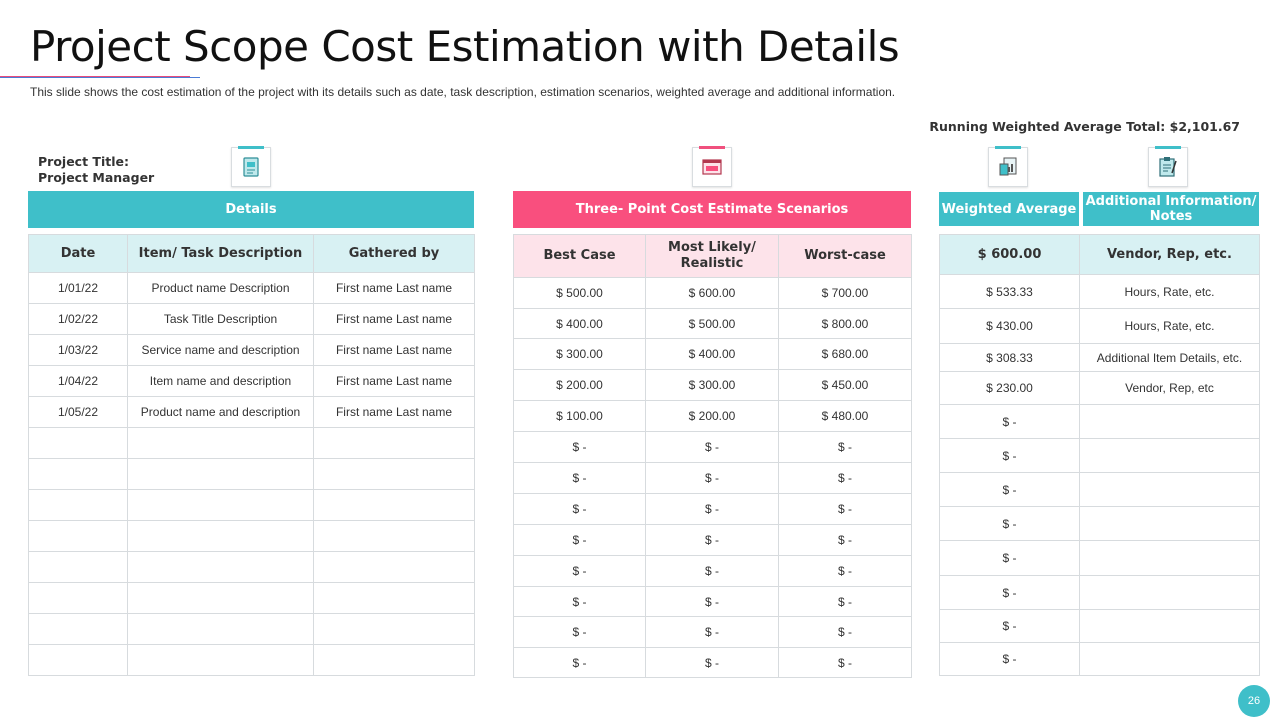  Describe the element at coordinates (1009, 209) in the screenshot. I see `weighted-average-section-header: Weighted Average` at that location.